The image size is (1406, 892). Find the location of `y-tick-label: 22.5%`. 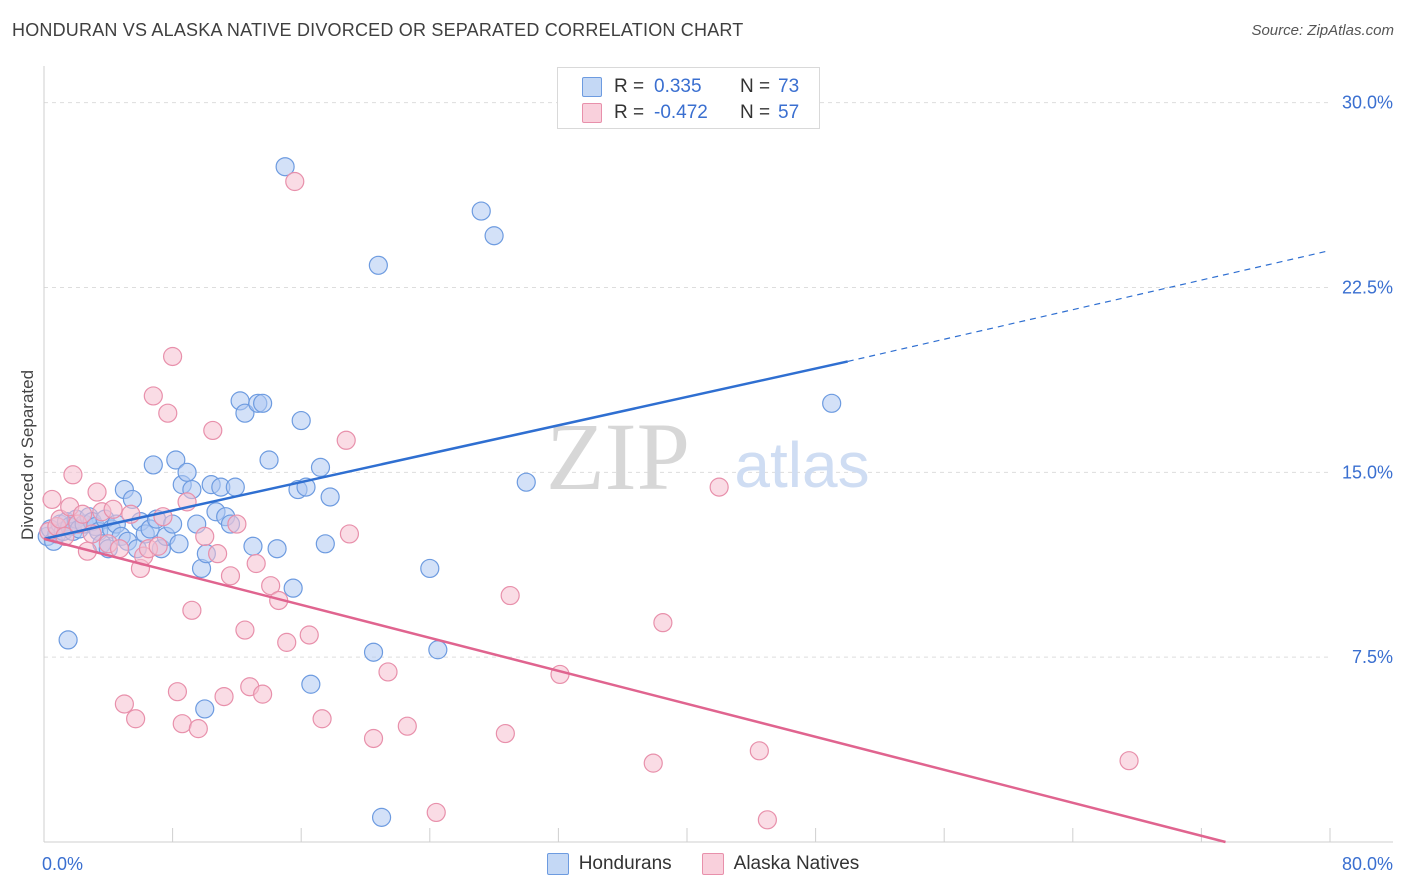

y-tick-label: 22.5% is located at coordinates (1367, 287).